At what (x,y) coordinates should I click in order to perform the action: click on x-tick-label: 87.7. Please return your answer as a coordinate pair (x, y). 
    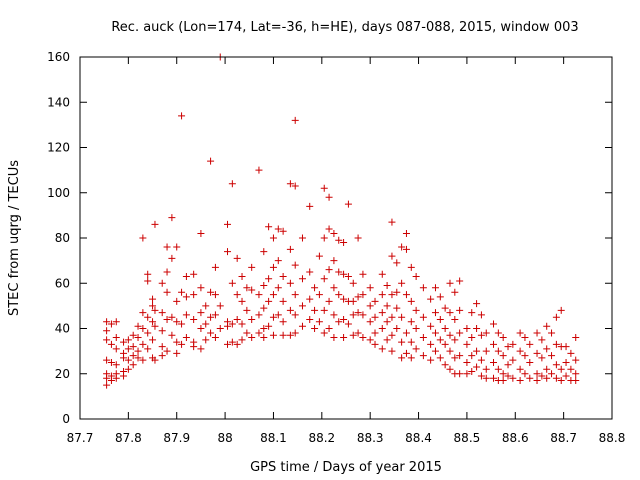
    Looking at the image, I should click on (80, 438).